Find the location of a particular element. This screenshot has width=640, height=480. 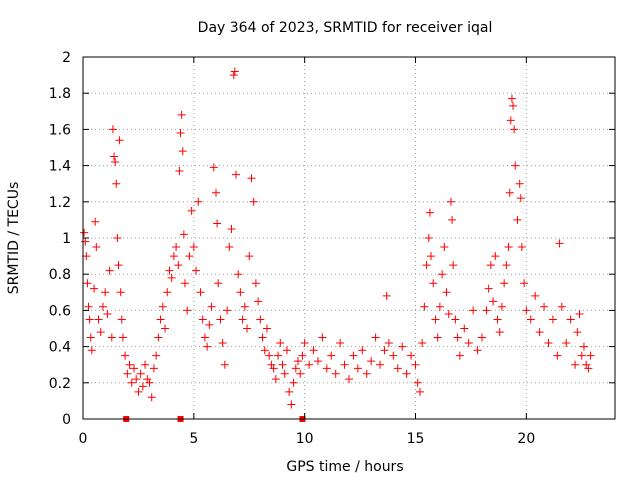

x-tick-label: 0 is located at coordinates (83, 439).